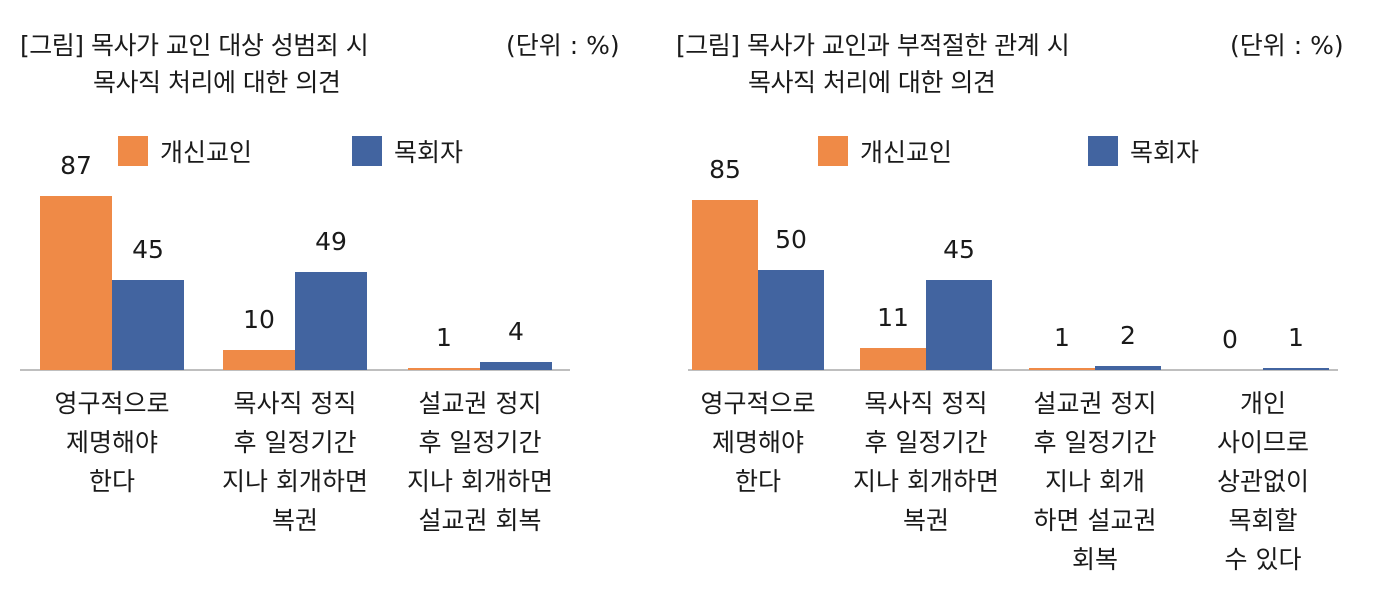 The width and height of the screenshot is (1378, 610). What do you see at coordinates (331, 241) in the screenshot?
I see `data-label-pastor: 49` at bounding box center [331, 241].